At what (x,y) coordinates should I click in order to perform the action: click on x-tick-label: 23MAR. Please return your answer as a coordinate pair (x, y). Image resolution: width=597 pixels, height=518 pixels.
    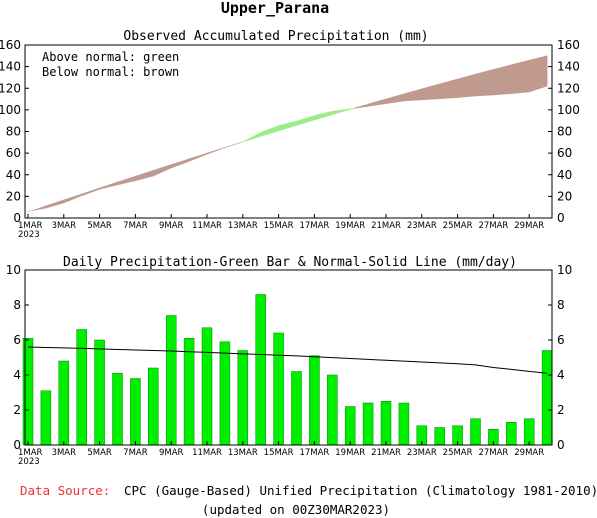
    Looking at the image, I should click on (422, 226).